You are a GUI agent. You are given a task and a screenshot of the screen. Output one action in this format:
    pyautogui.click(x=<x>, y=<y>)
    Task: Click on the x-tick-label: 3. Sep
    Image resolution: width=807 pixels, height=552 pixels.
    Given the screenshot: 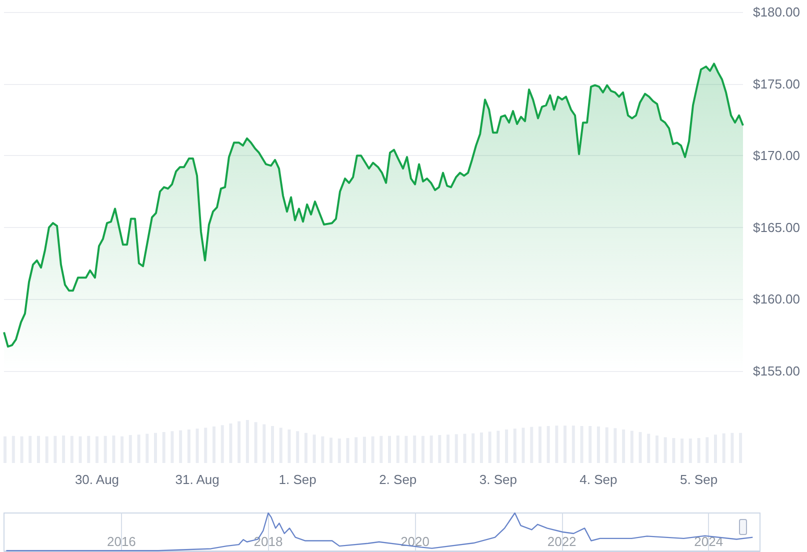 What is the action you would take?
    pyautogui.click(x=498, y=479)
    